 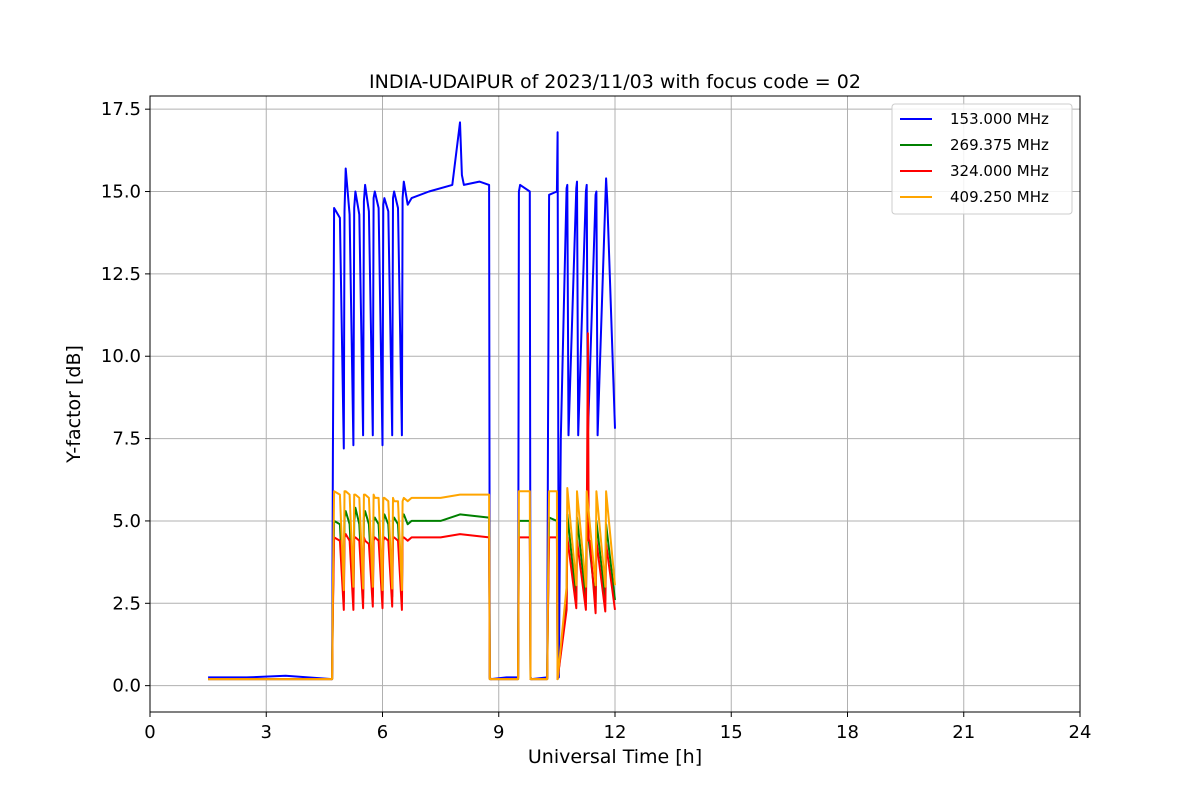 What do you see at coordinates (615, 757) in the screenshot?
I see `x-axis-label: Universal Time [h]` at bounding box center [615, 757].